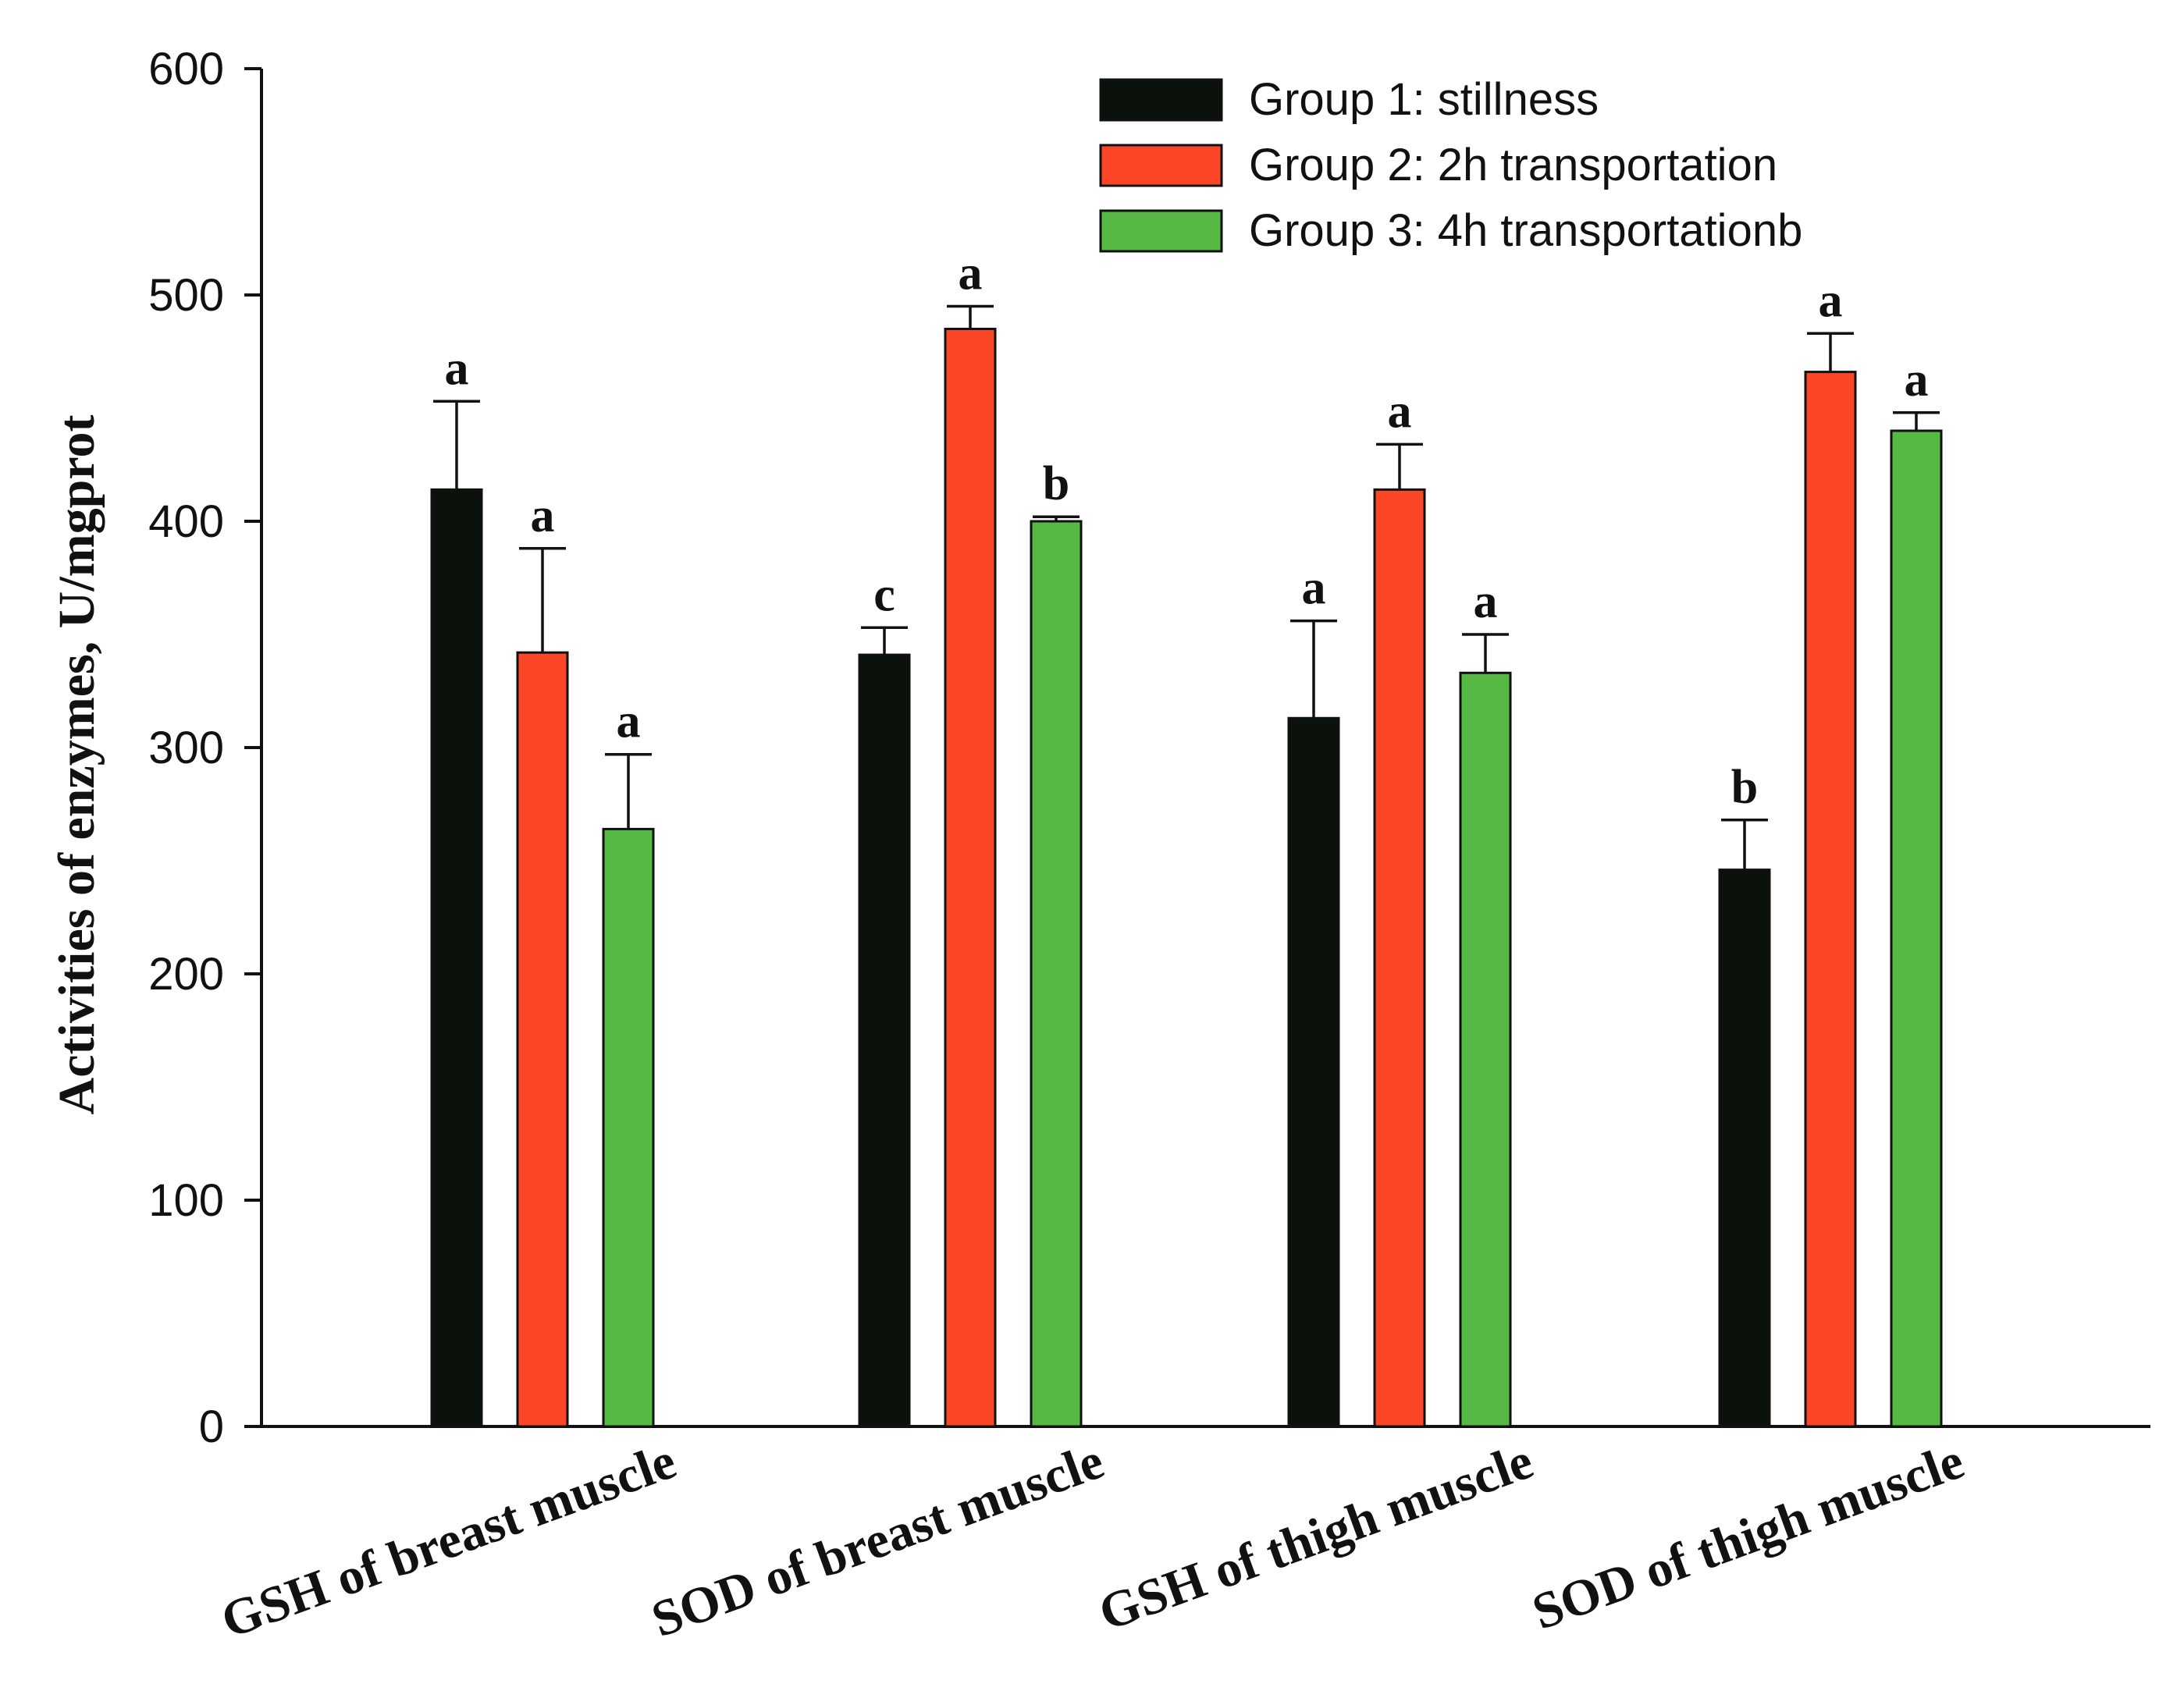 This screenshot has width=2184, height=1691. What do you see at coordinates (186, 974) in the screenshot?
I see `y-tick-label: 200` at bounding box center [186, 974].